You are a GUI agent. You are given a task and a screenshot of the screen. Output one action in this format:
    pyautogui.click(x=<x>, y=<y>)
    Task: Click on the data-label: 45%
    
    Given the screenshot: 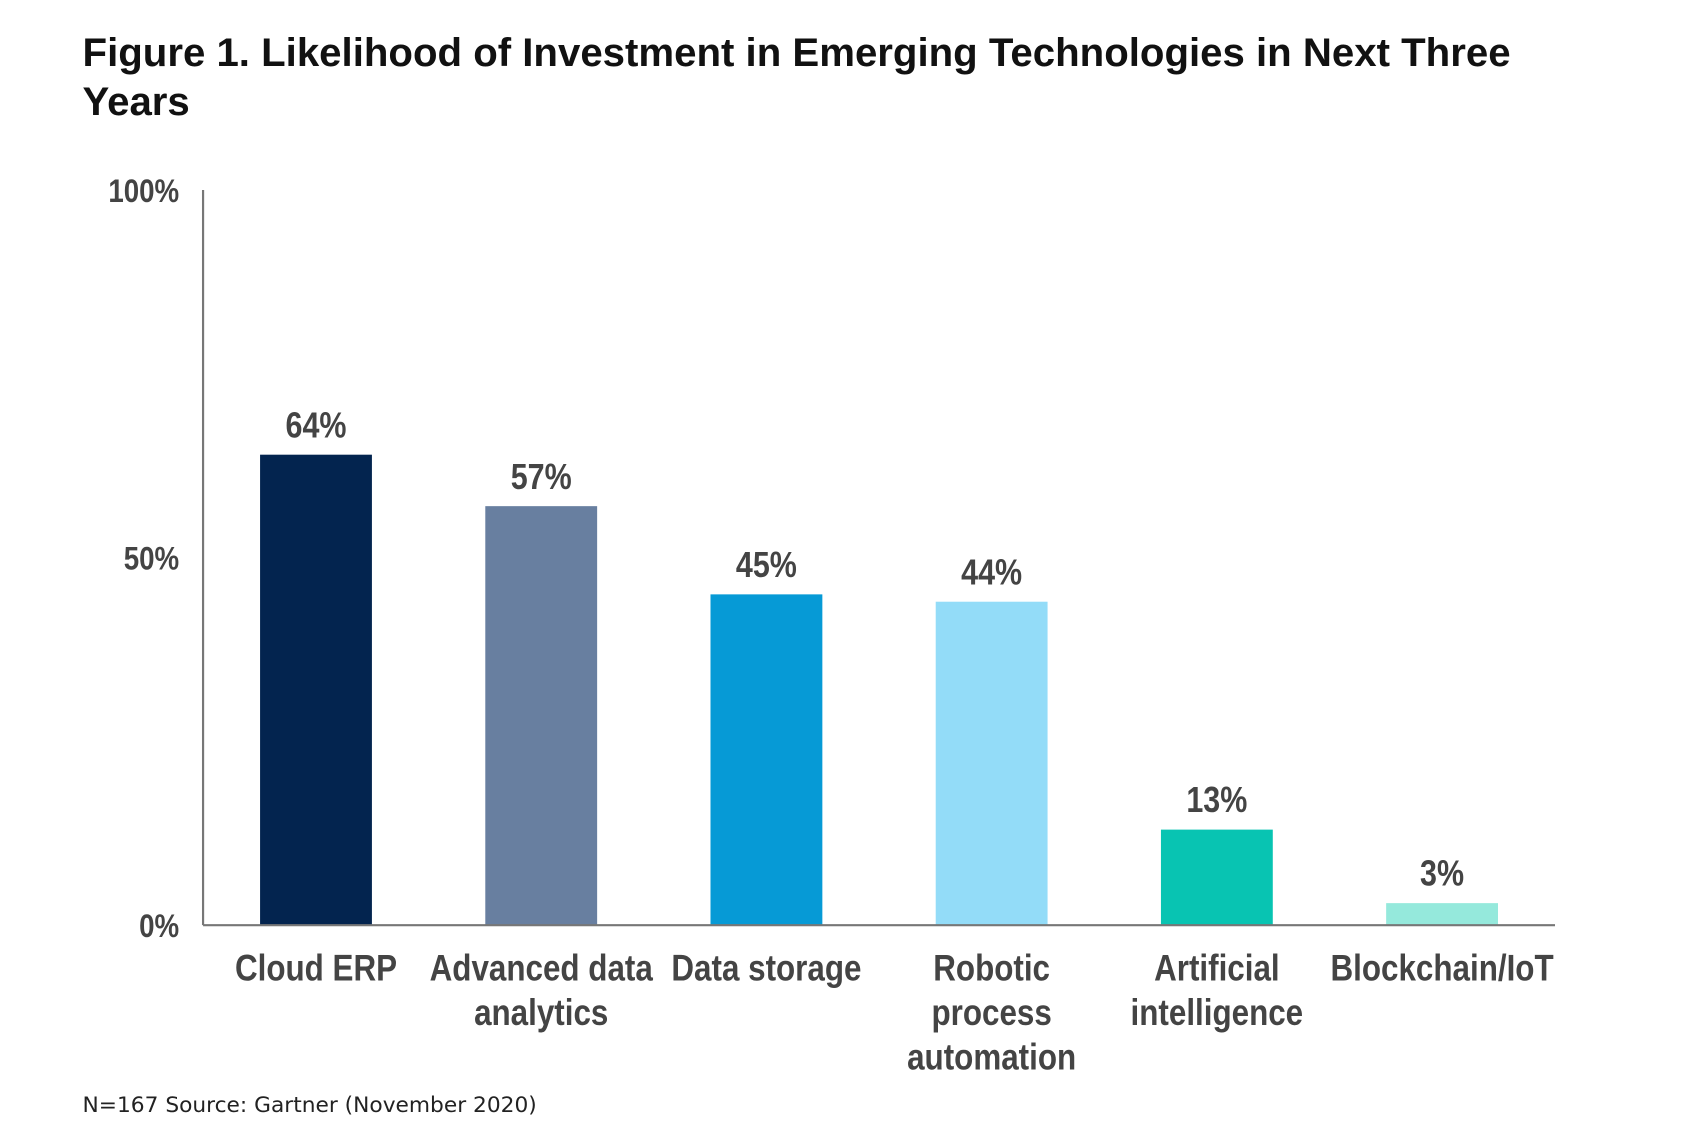 What is the action you would take?
    pyautogui.click(x=766, y=566)
    